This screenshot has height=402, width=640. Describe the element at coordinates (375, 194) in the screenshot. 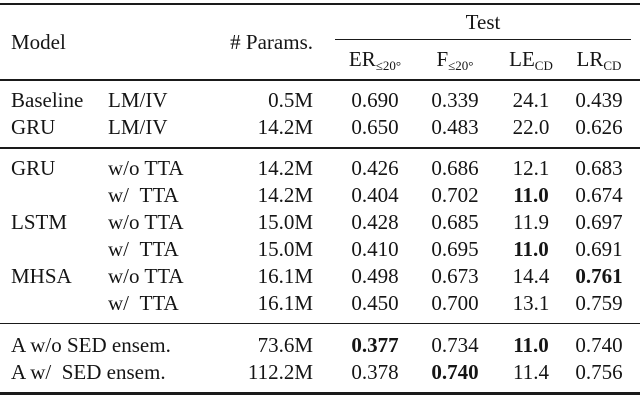

I see `metric-cell: 0.404` at that location.